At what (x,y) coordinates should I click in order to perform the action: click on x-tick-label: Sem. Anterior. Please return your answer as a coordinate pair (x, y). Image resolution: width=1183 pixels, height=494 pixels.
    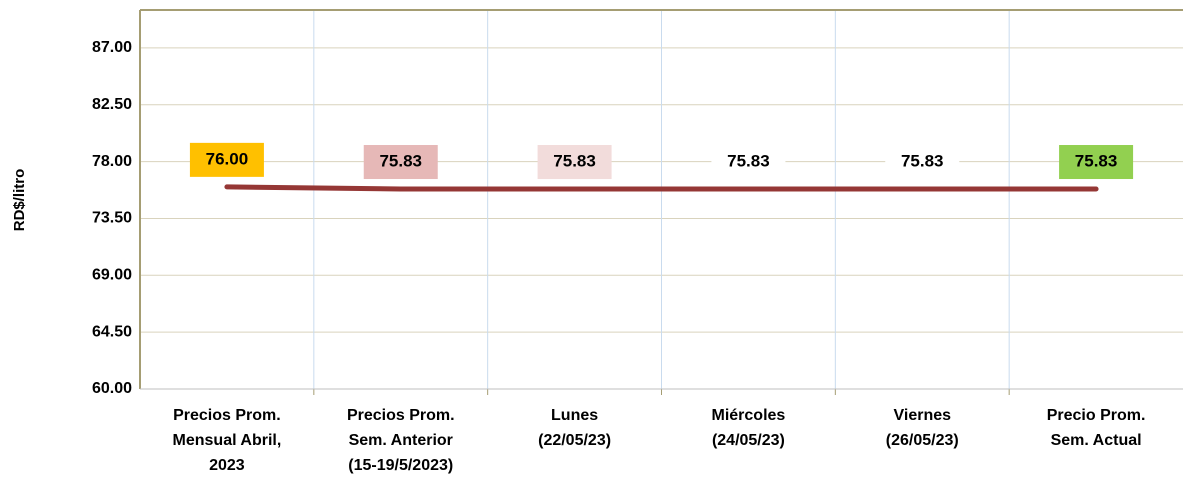
    Looking at the image, I should click on (401, 440).